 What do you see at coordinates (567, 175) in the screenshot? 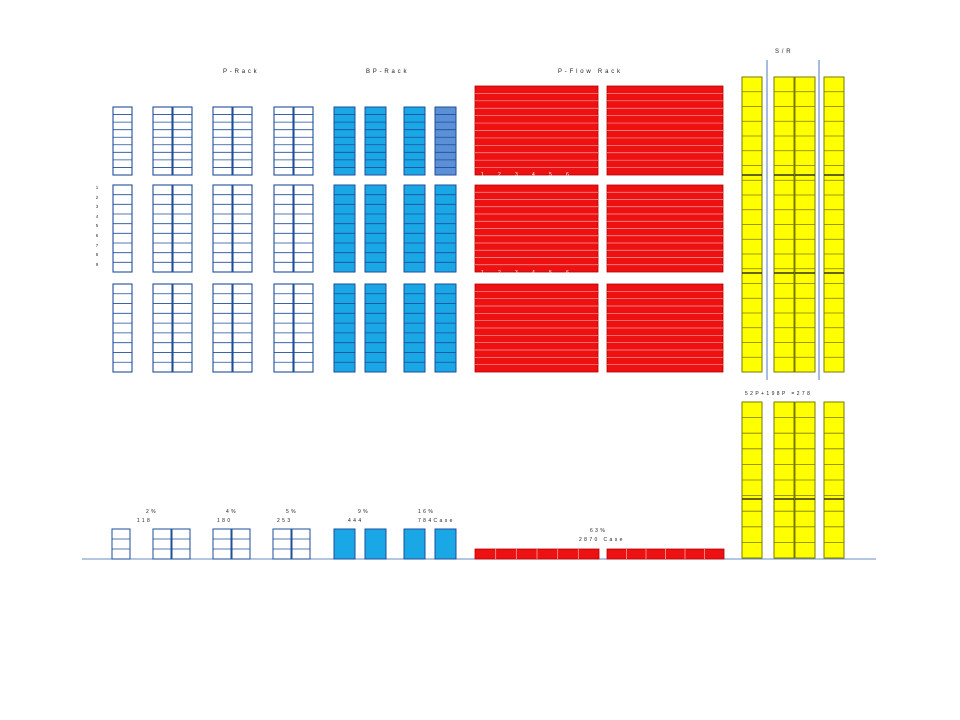
I see `flow-row-marker-1-6: 6` at bounding box center [567, 175].